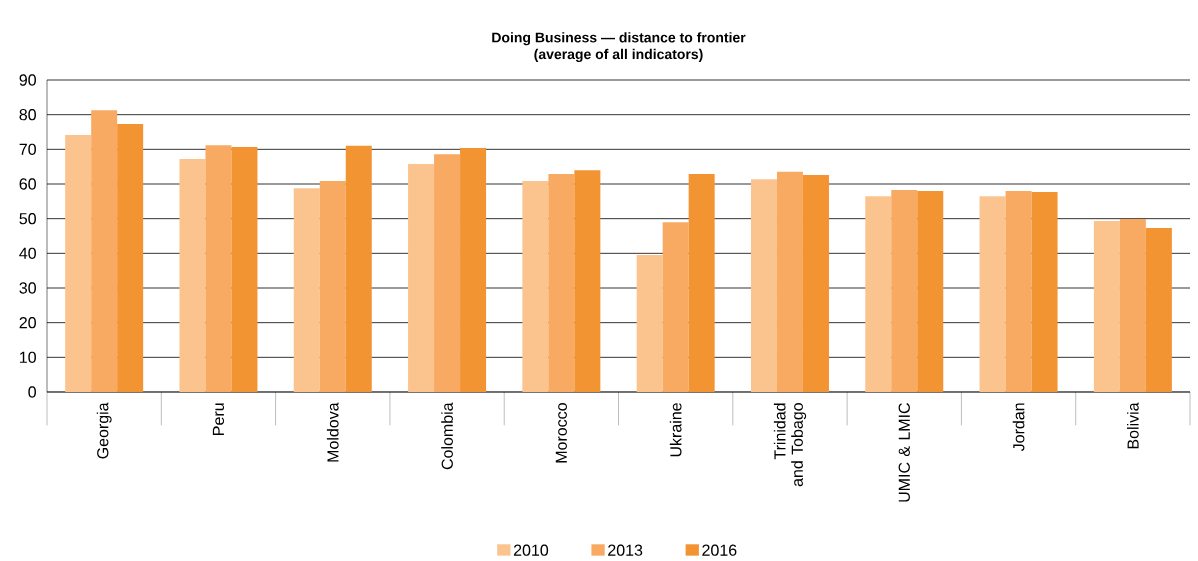  What do you see at coordinates (531, 550) in the screenshot?
I see `legend-label: 2010` at bounding box center [531, 550].